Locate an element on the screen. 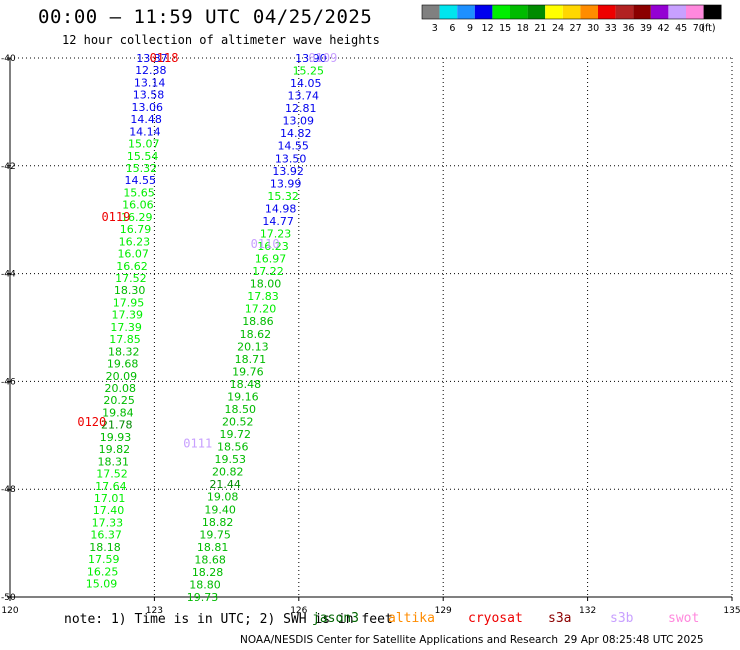  wave-value-1-39: 18.81 is located at coordinates (213, 547).